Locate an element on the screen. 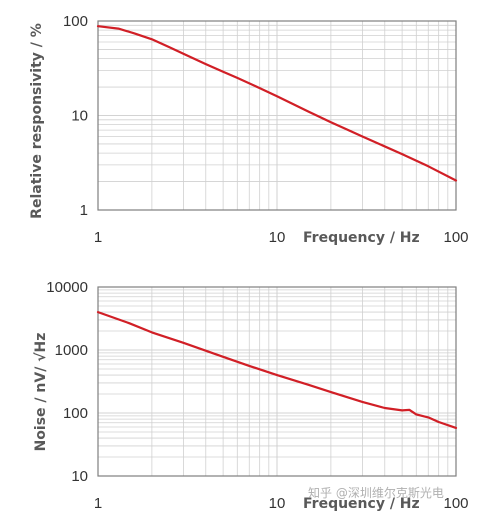  y-axis-label-noise: Noise / nV/ √Hz is located at coordinates (41, 392).